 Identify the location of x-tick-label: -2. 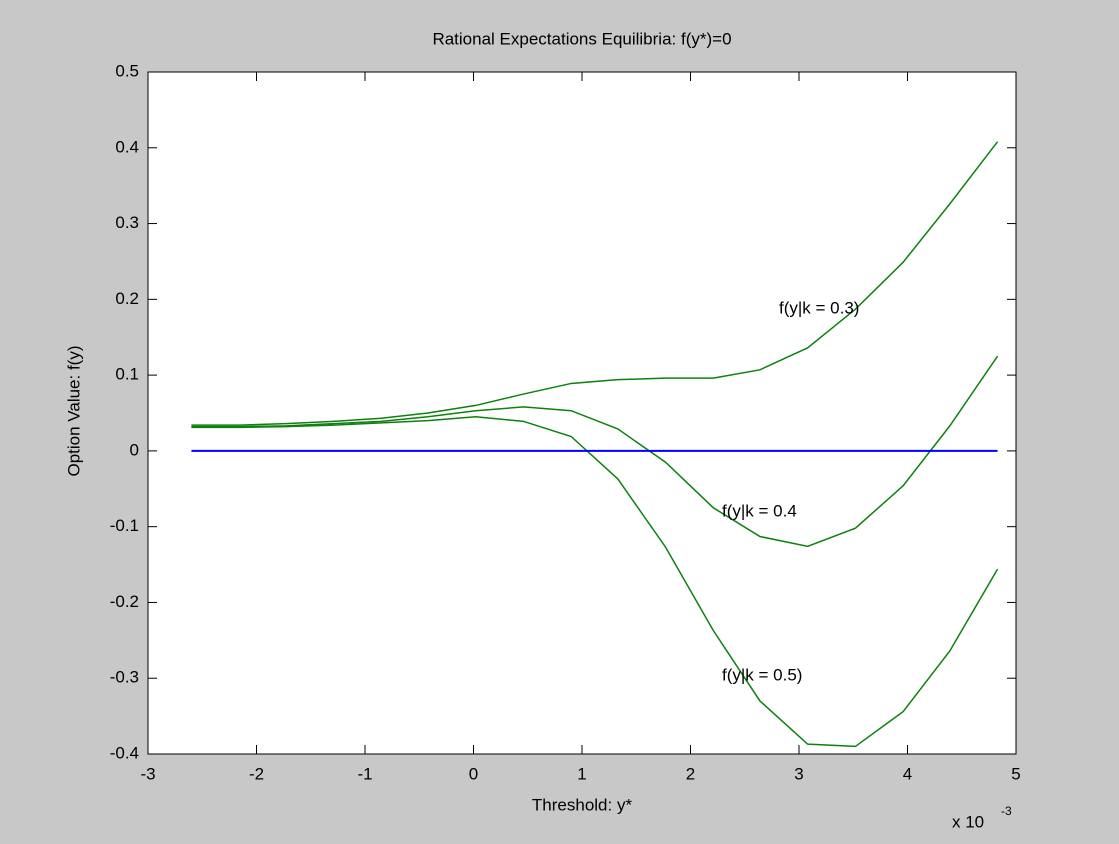
(256, 773).